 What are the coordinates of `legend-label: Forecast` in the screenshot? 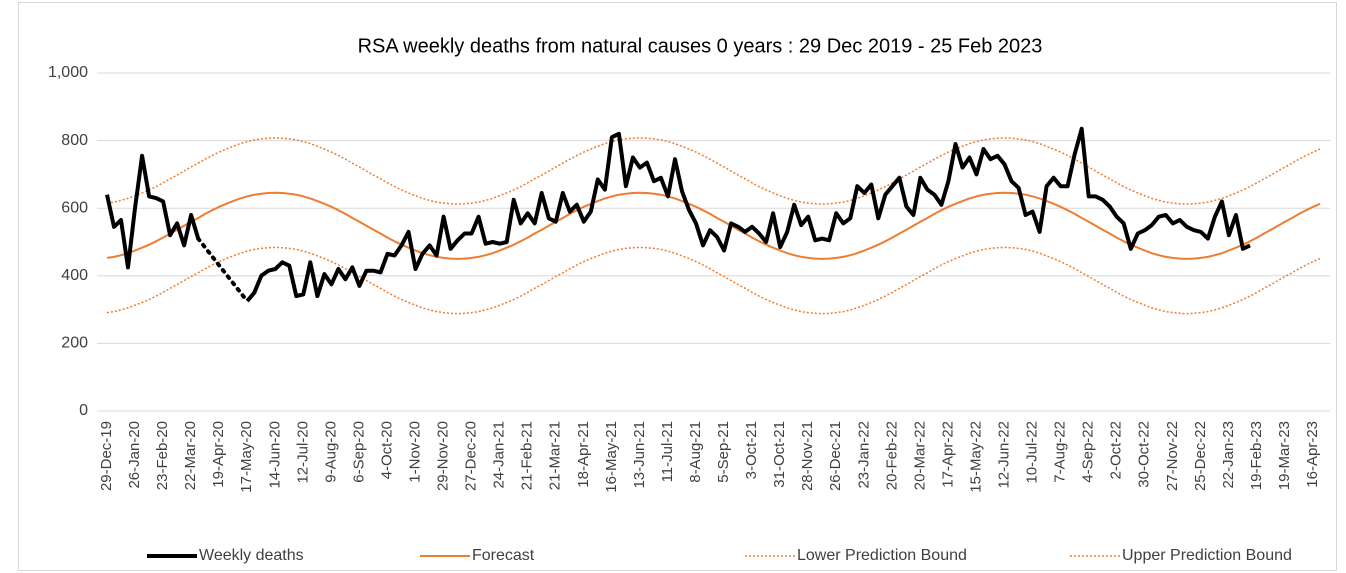 It's located at (503, 555).